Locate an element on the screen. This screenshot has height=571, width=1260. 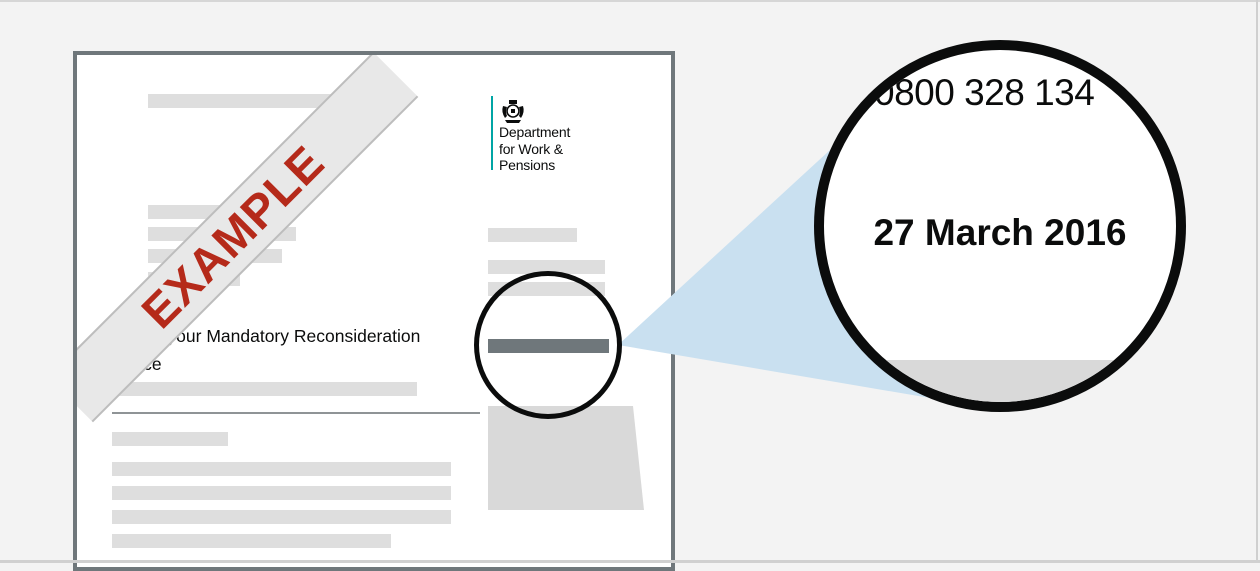
magnifier-target-circle is located at coordinates (548, 345).